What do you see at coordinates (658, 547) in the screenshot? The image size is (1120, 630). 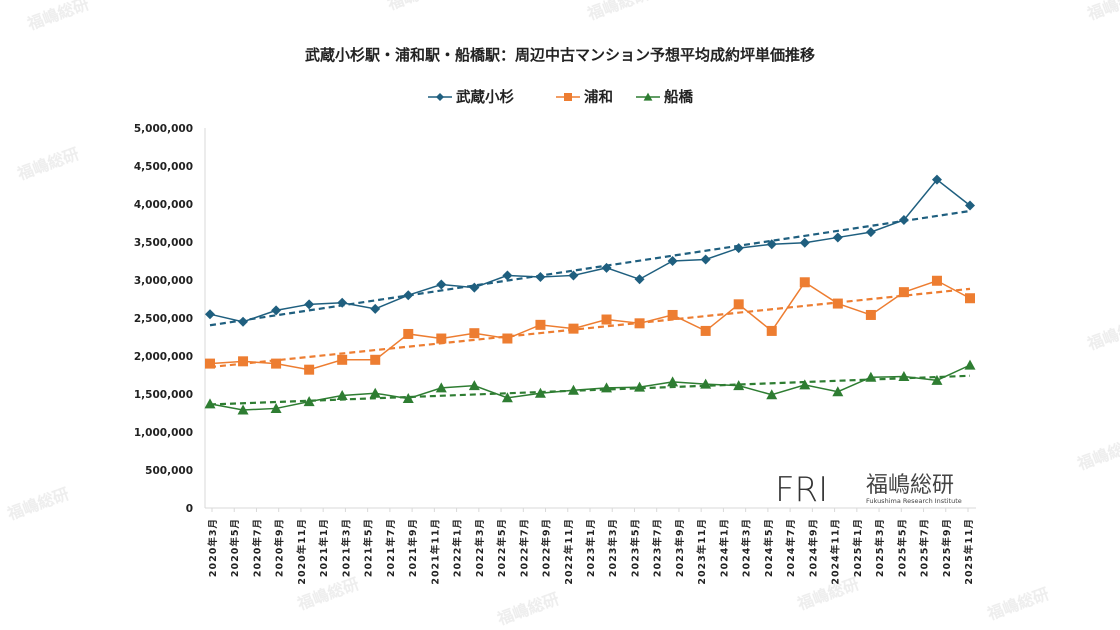 I see `x-tick-label: 2023年7月` at bounding box center [658, 547].